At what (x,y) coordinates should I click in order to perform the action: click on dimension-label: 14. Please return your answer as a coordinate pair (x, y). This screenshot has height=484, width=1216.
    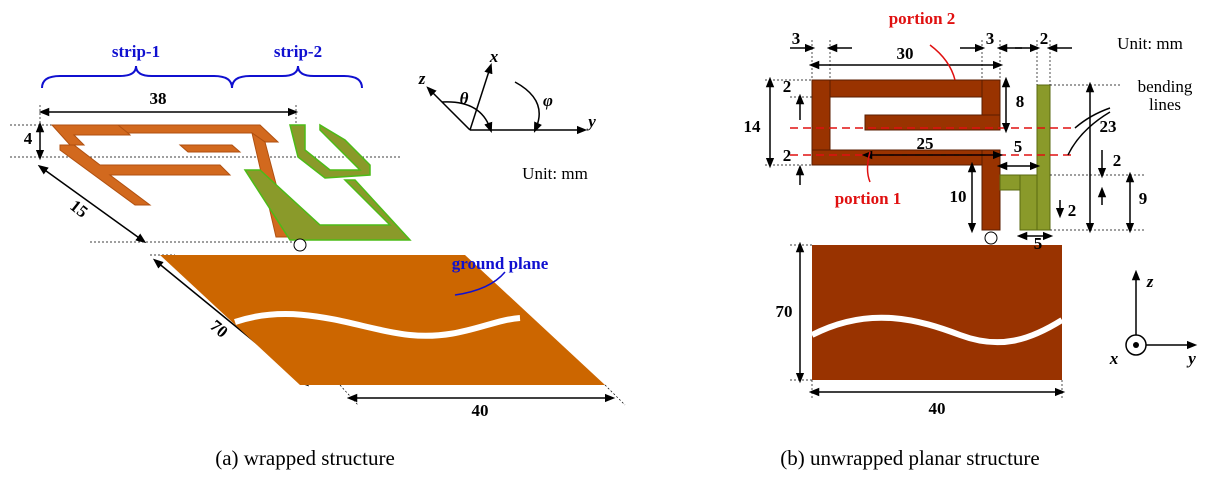
    Looking at the image, I should click on (753, 126).